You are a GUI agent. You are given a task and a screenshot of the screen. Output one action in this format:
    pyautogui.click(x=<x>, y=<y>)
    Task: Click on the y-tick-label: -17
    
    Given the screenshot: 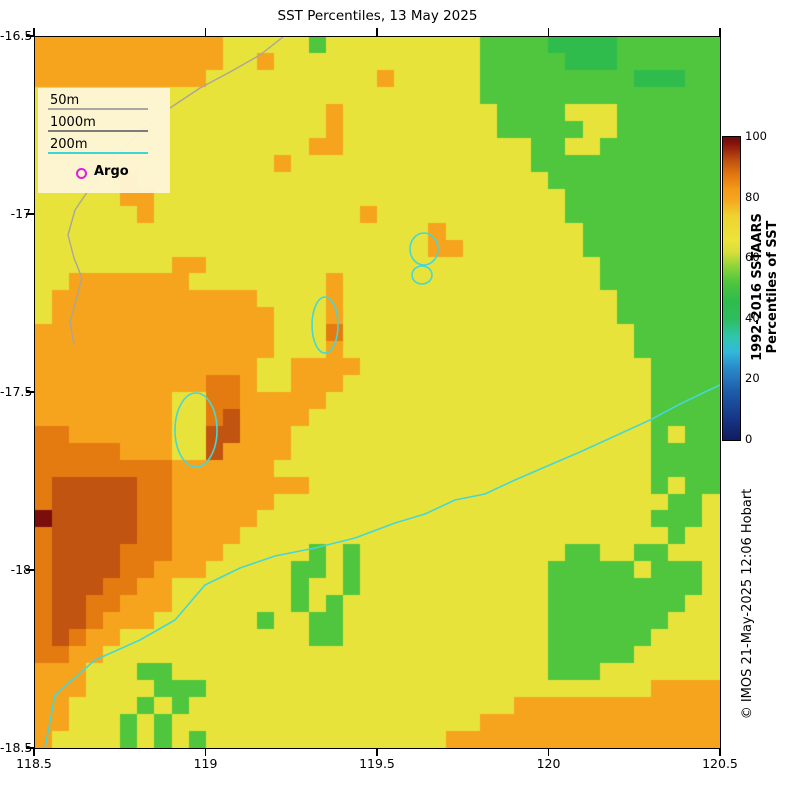 What is the action you would take?
    pyautogui.click(x=20, y=213)
    